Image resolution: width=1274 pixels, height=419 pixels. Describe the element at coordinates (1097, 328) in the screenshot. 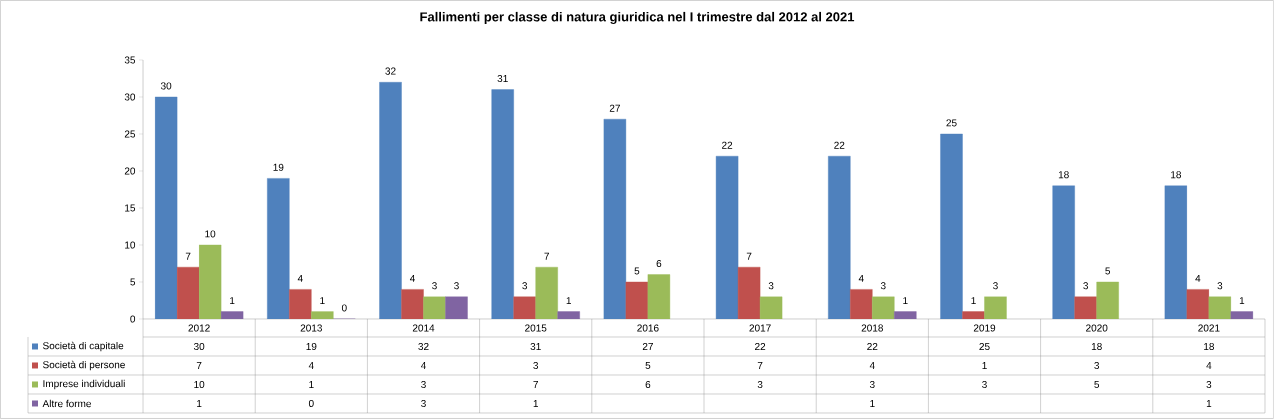

I see `x-tick-label: 2020` at that location.